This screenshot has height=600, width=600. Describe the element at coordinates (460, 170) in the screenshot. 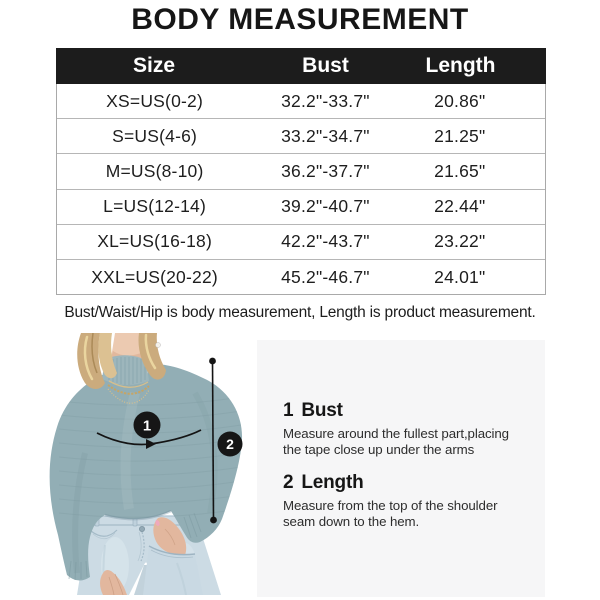

I see `table-cell-length: 21.65"` at that location.